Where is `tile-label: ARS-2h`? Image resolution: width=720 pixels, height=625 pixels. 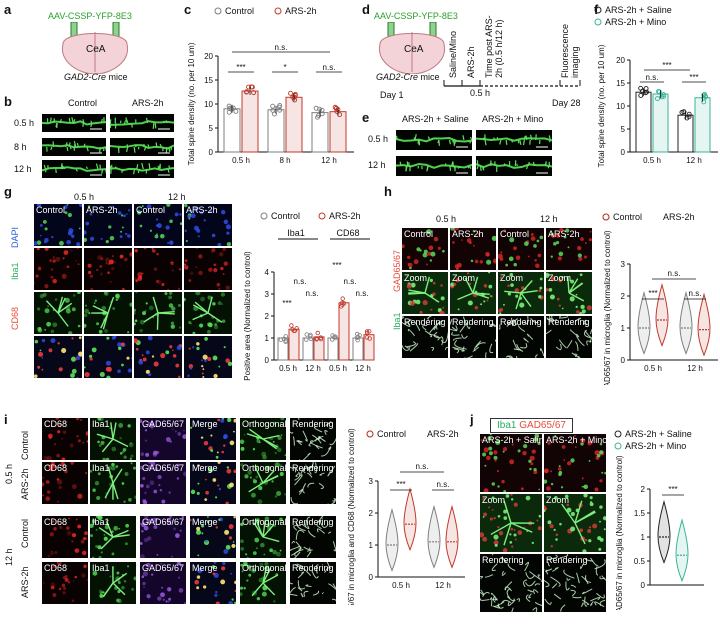
tile-label: ARS-2h is located at coordinates (202, 210).